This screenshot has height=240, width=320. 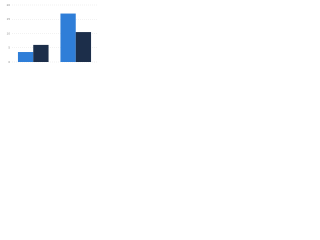 What do you see at coordinates (9, 48) in the screenshot?
I see `y-tick-label: 5` at bounding box center [9, 48].